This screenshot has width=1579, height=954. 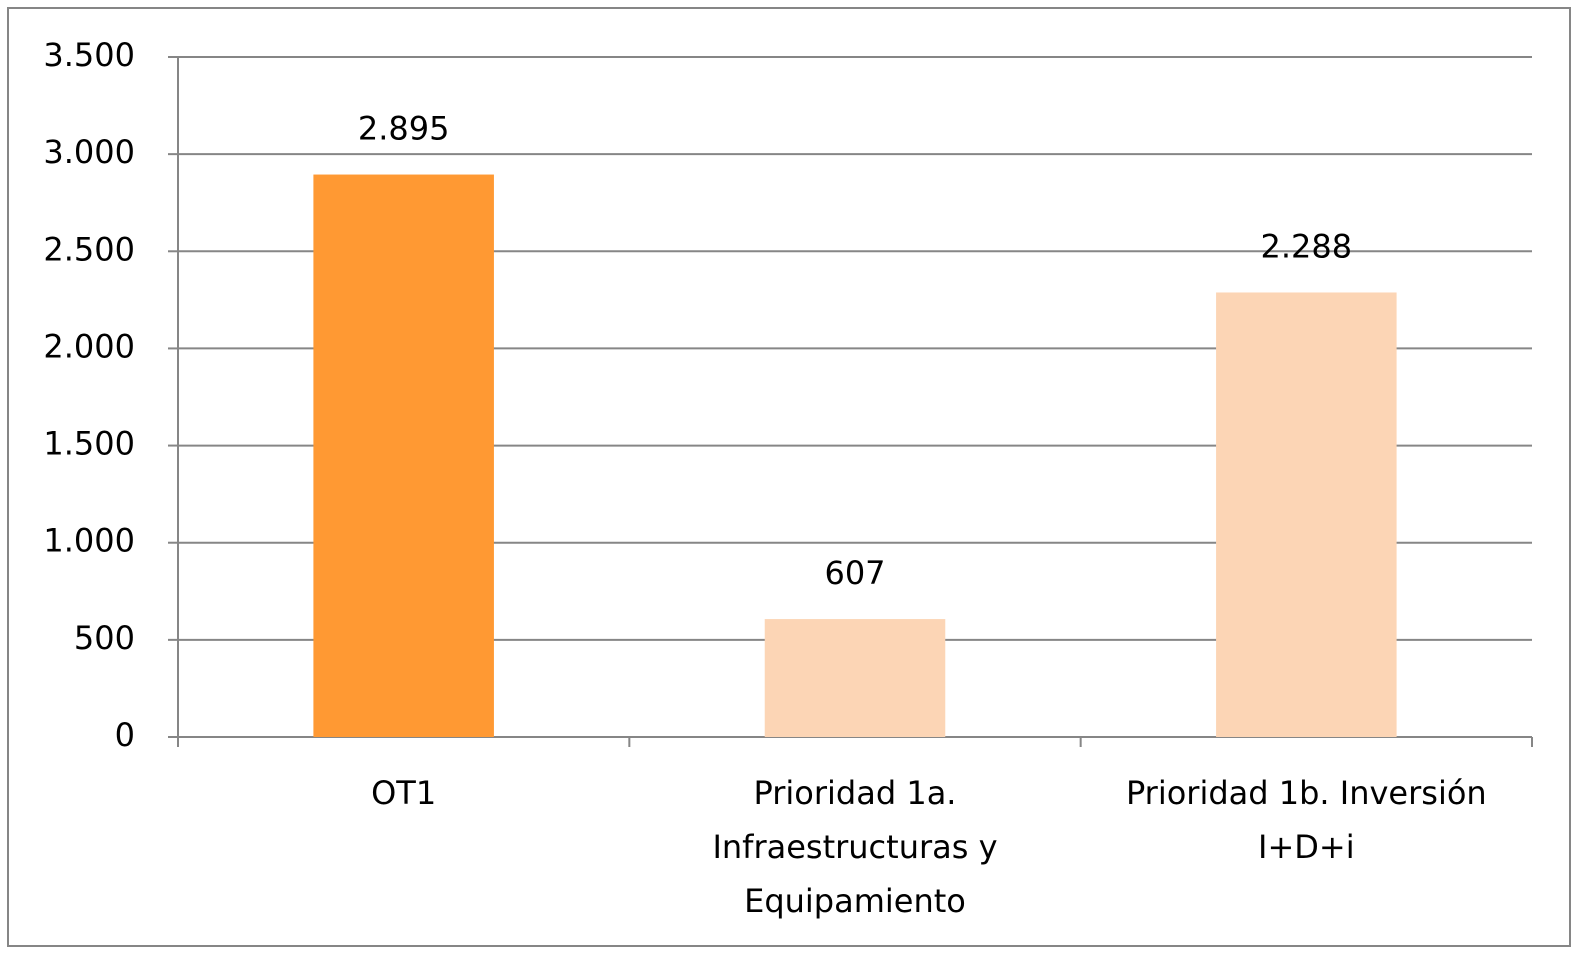 What do you see at coordinates (89, 346) in the screenshot?
I see `y-tick-label: 2.000` at bounding box center [89, 346].